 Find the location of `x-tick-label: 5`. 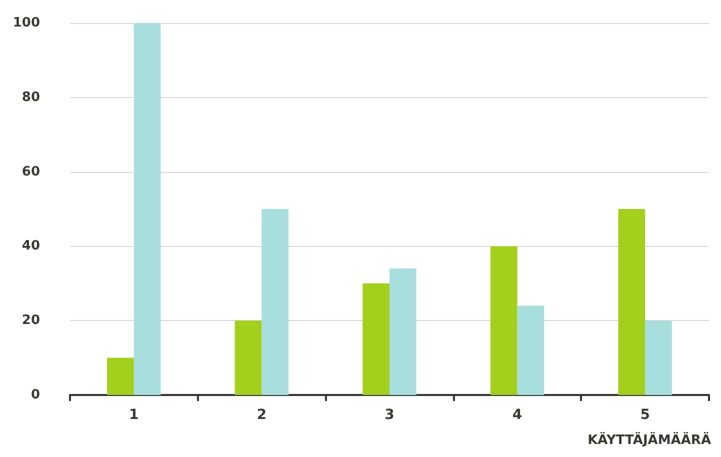

x-tick-label: 5 is located at coordinates (645, 415).